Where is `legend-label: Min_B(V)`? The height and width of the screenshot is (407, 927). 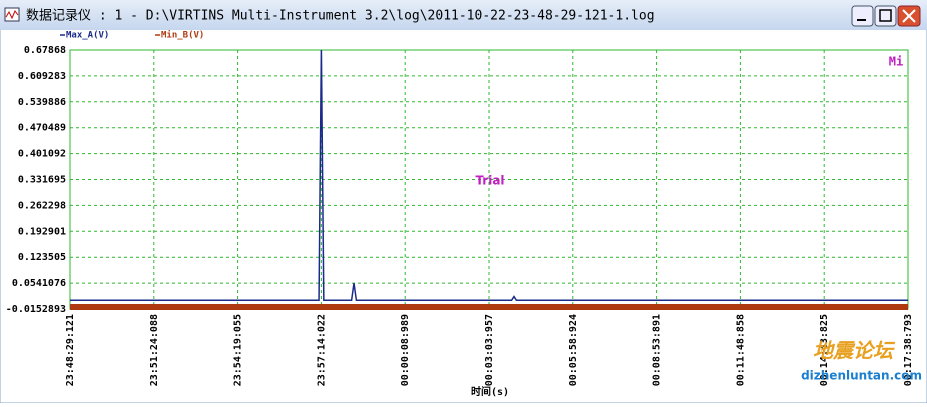
legend-label: Min_B(V) is located at coordinates (182, 35).